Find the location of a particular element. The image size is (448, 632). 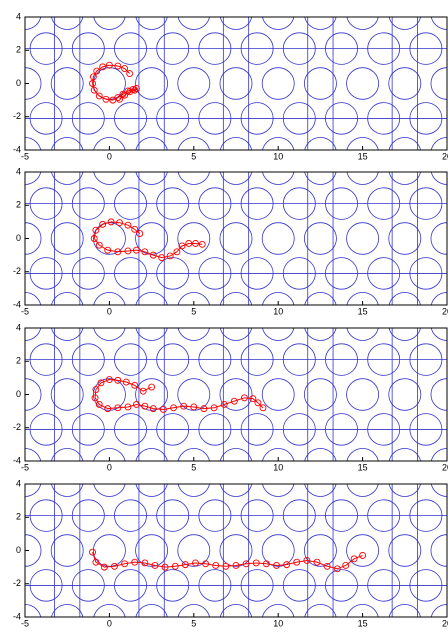

y-tick-label: 4 is located at coordinates (18, 16).